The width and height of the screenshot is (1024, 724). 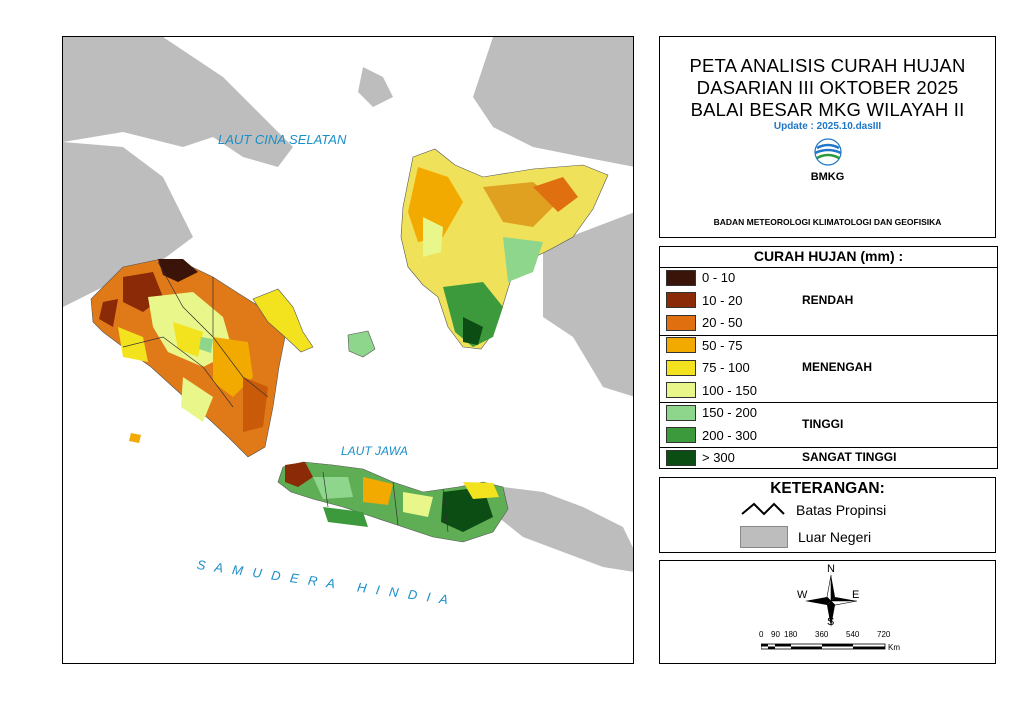 I want to click on kalimantan-landmass, so click(x=504, y=249).